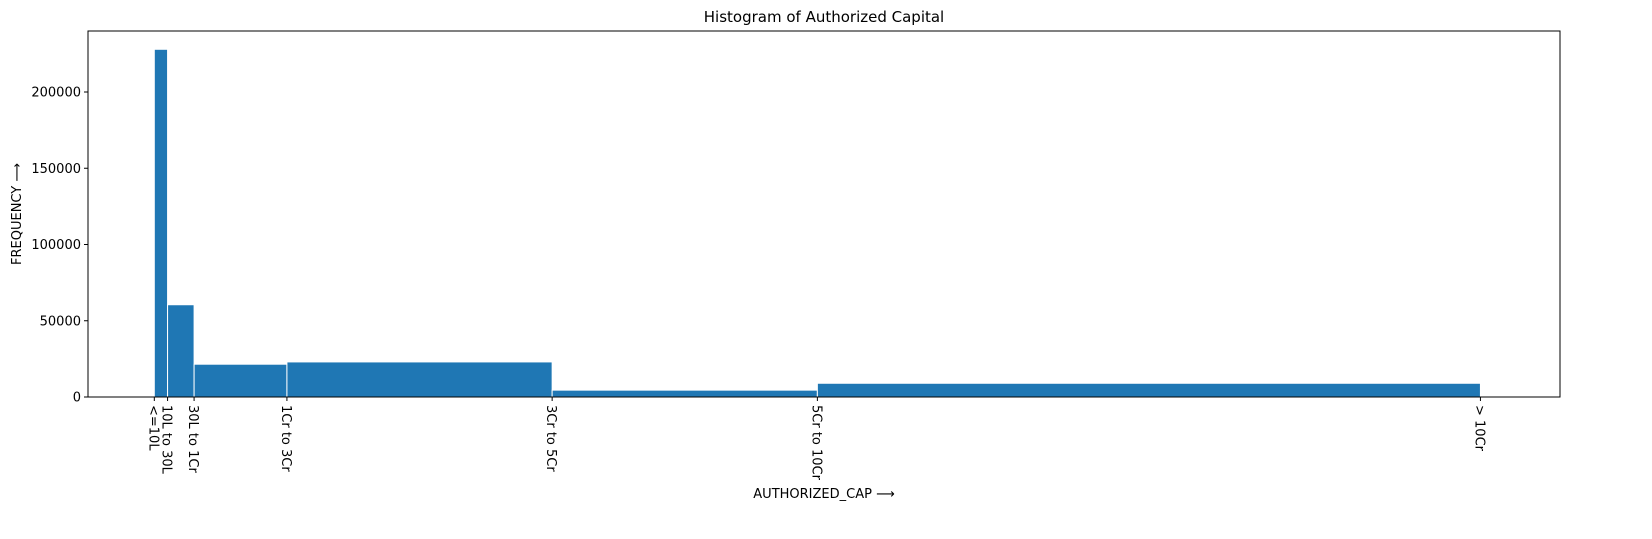 The width and height of the screenshot is (1652, 539). What do you see at coordinates (192, 439) in the screenshot?
I see `x-tick-label-2: 30L to 1Cr` at bounding box center [192, 439].